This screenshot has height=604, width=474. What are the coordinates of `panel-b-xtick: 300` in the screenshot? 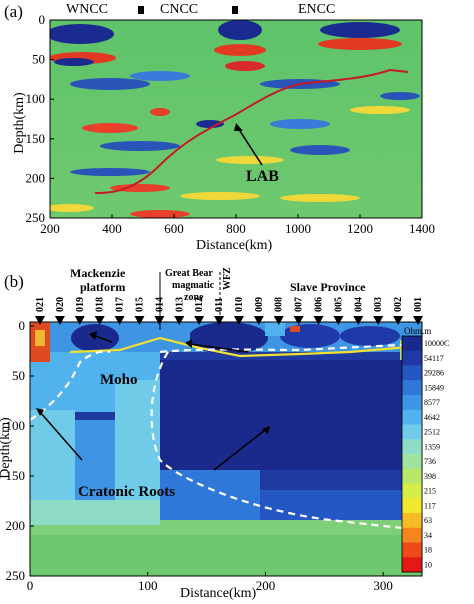 It's located at (383, 585).